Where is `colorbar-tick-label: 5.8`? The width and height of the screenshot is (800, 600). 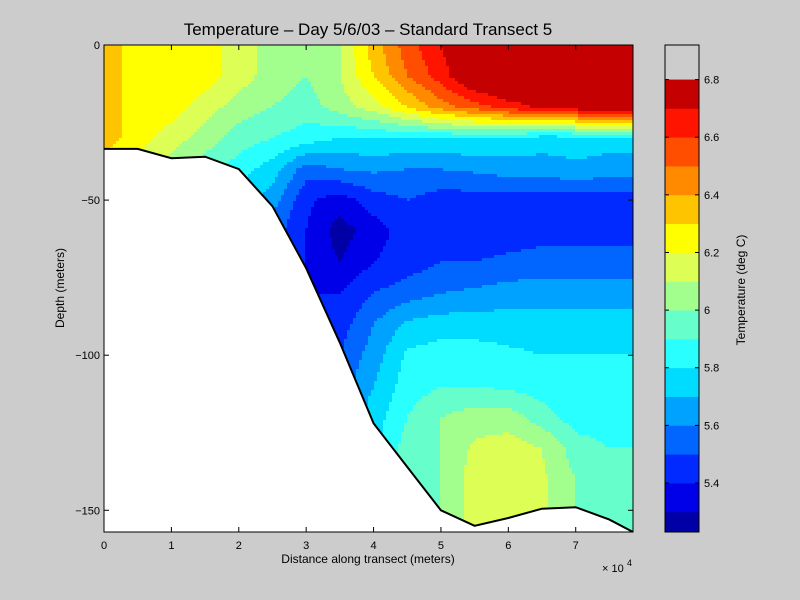
colorbar-tick-label: 5.8 is located at coordinates (711, 369).